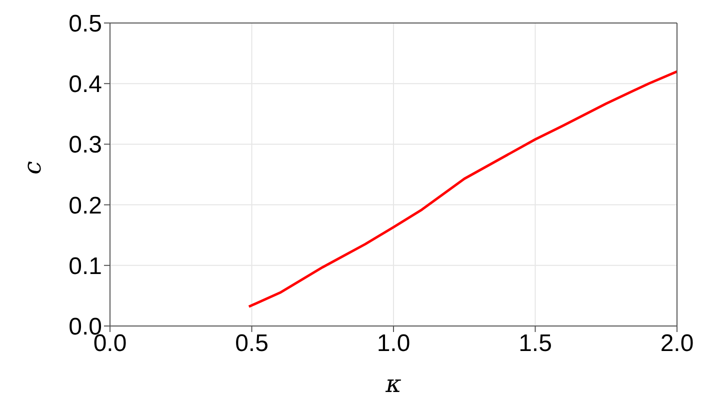 Image resolution: width=726 pixels, height=414 pixels. What do you see at coordinates (251, 344) in the screenshot?
I see `x-tick-label: 0.5` at bounding box center [251, 344].